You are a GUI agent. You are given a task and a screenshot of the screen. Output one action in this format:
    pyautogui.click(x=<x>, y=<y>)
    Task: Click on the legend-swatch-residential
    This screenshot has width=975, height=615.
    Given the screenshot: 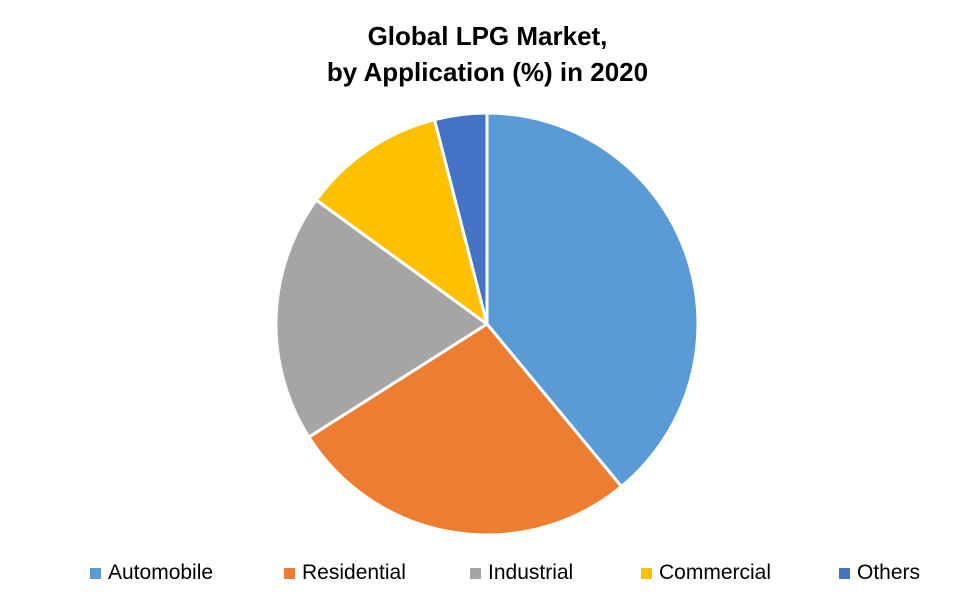 What is the action you would take?
    pyautogui.click(x=289, y=573)
    